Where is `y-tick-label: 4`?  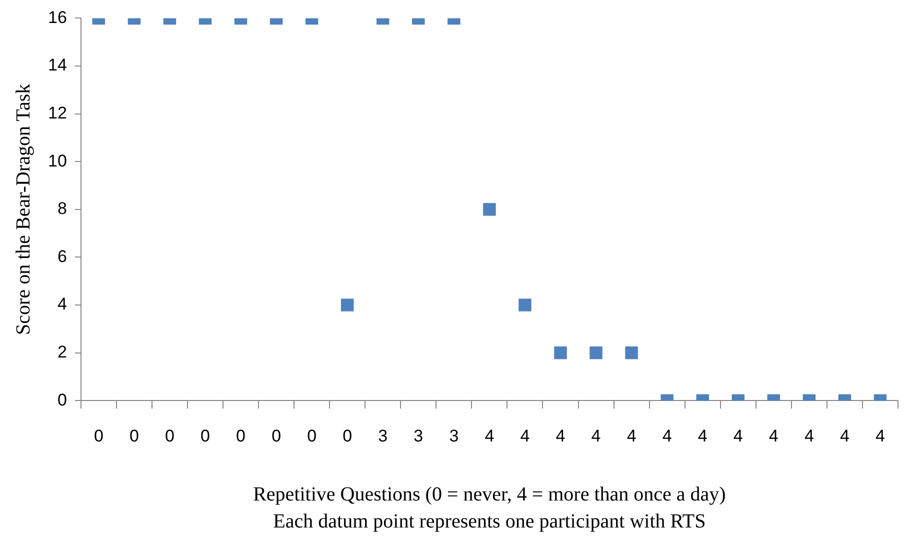
y-tick-label: 4 is located at coordinates (62, 304).